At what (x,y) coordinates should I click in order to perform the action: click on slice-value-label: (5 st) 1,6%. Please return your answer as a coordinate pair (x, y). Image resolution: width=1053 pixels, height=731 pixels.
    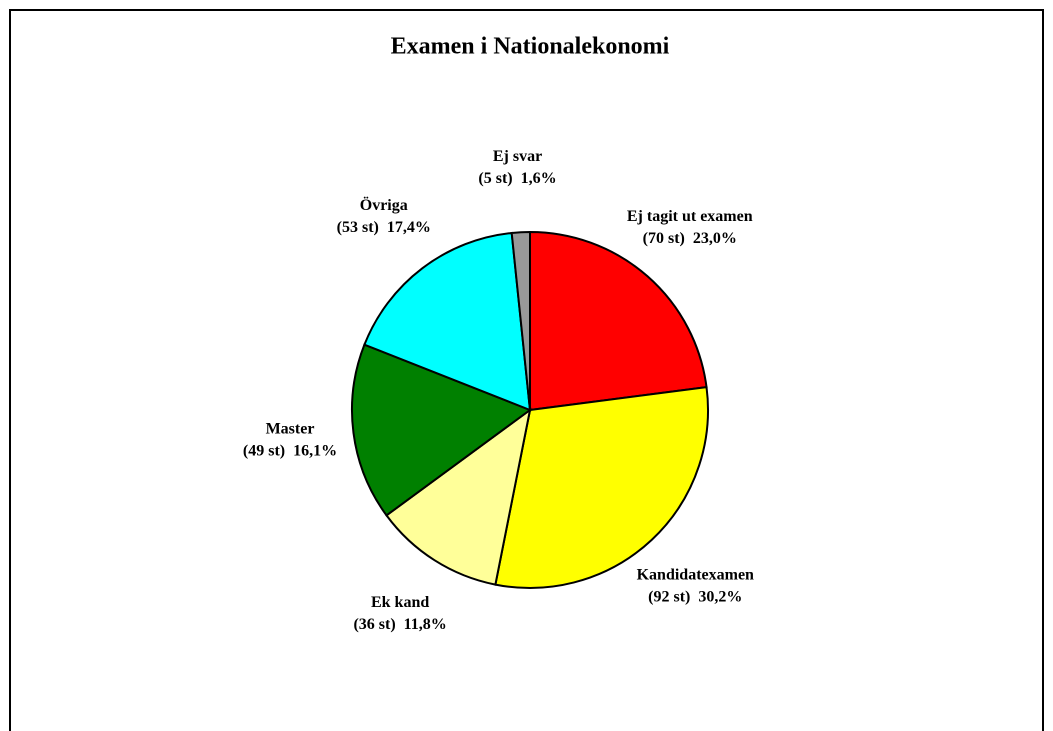
    Looking at the image, I should click on (517, 178).